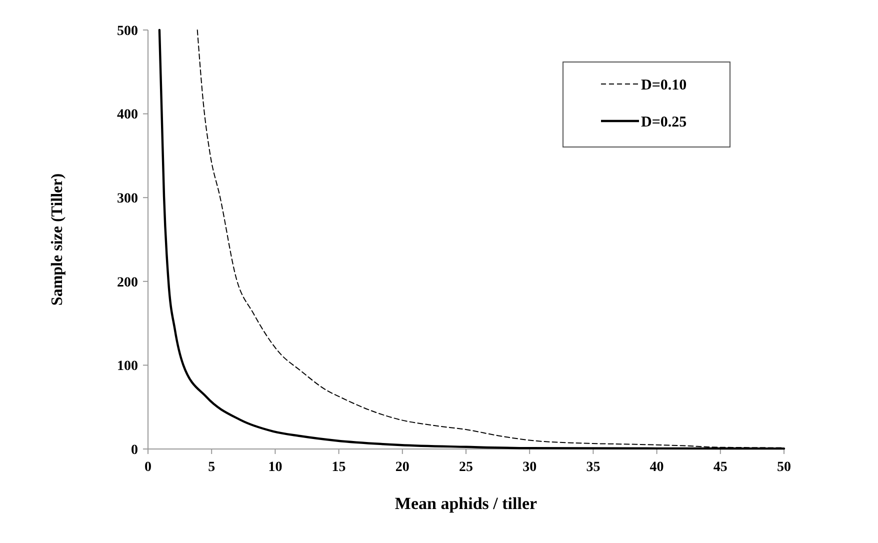 Image resolution: width=878 pixels, height=543 pixels. I want to click on x-tick-label: 30, so click(529, 467).